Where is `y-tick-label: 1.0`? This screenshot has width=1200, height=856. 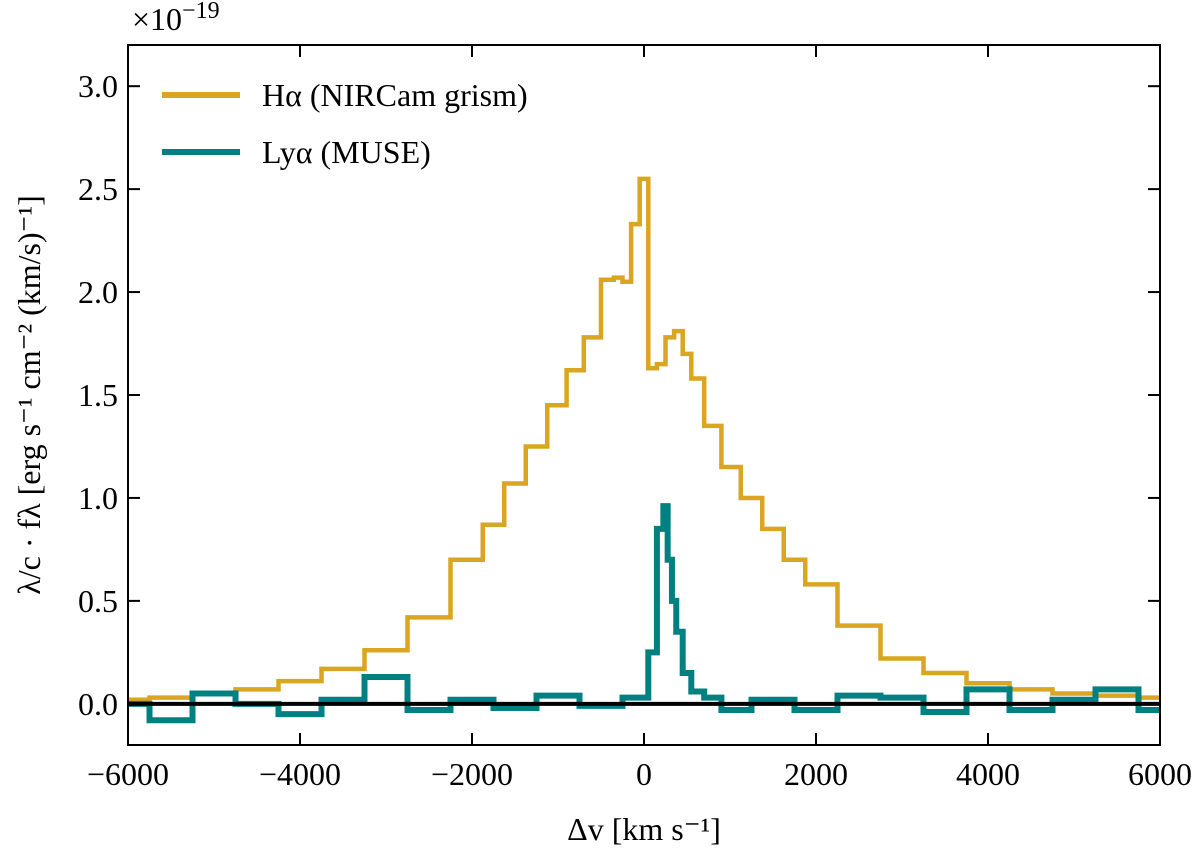 y-tick-label: 1.0 is located at coordinates (98, 498).